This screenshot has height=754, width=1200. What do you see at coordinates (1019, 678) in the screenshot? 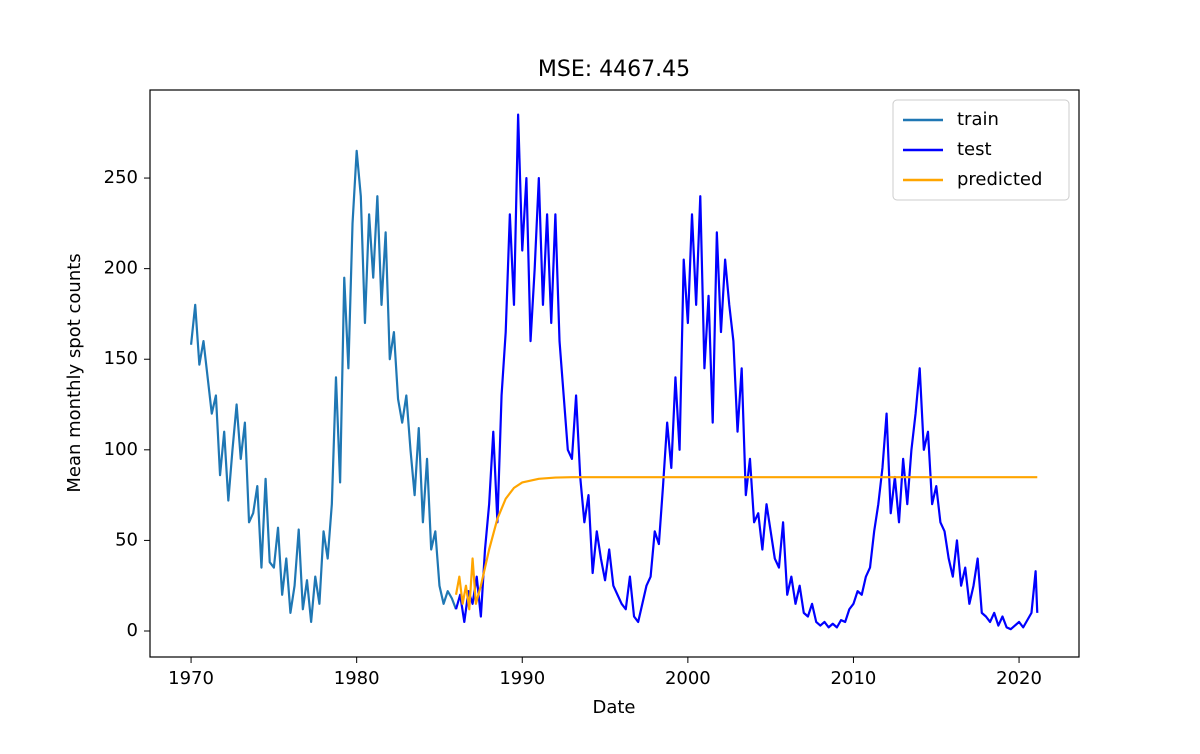
I see `x-tick-label: 2020` at bounding box center [1019, 678].